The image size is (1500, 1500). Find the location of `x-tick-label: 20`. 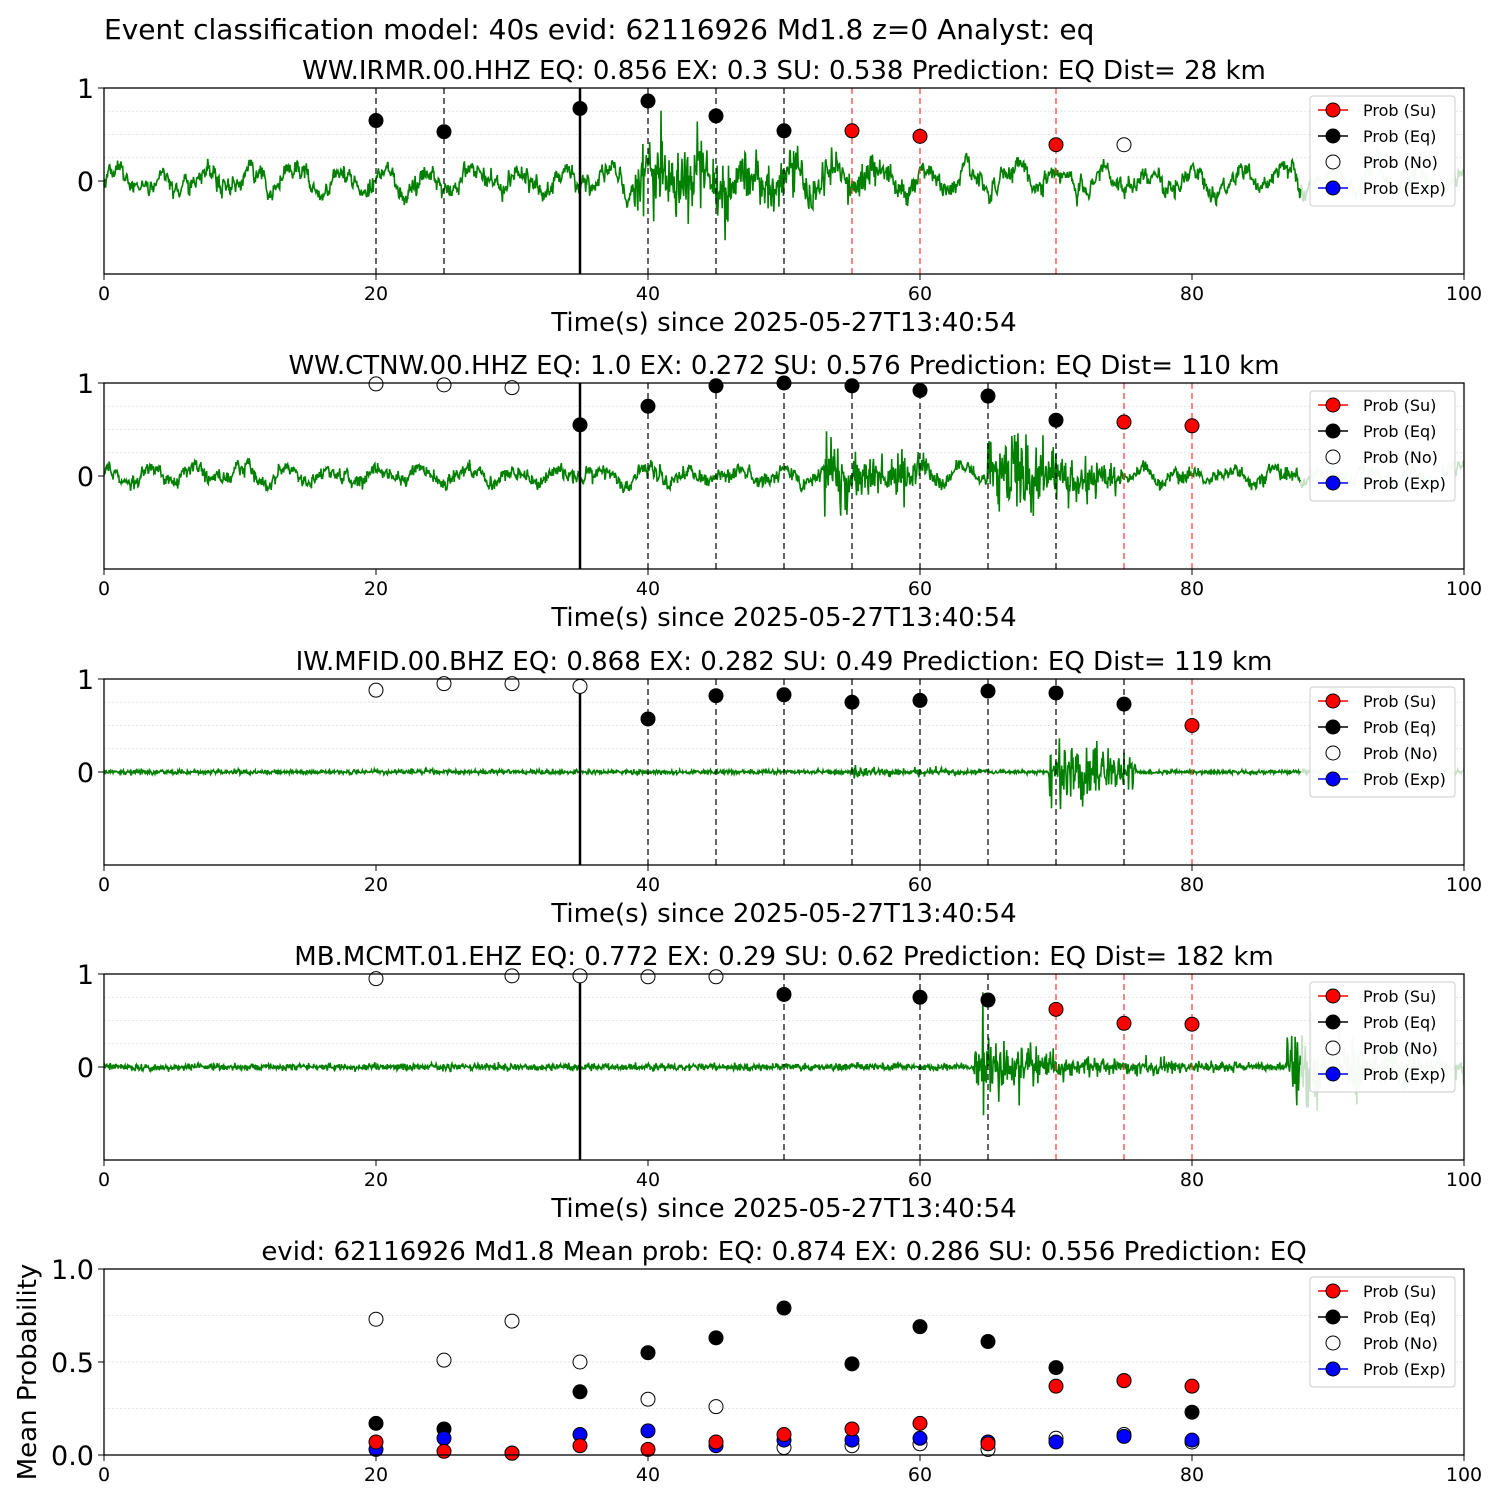

x-tick-label: 20 is located at coordinates (376, 1475).